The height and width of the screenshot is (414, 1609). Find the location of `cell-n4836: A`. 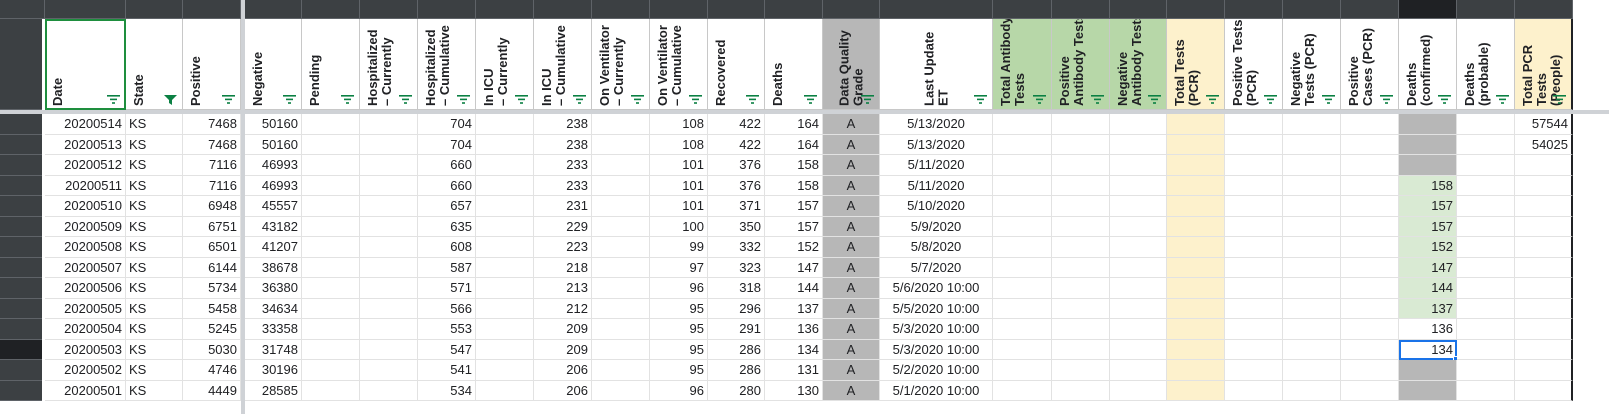

cell-n4836: A is located at coordinates (851, 165).